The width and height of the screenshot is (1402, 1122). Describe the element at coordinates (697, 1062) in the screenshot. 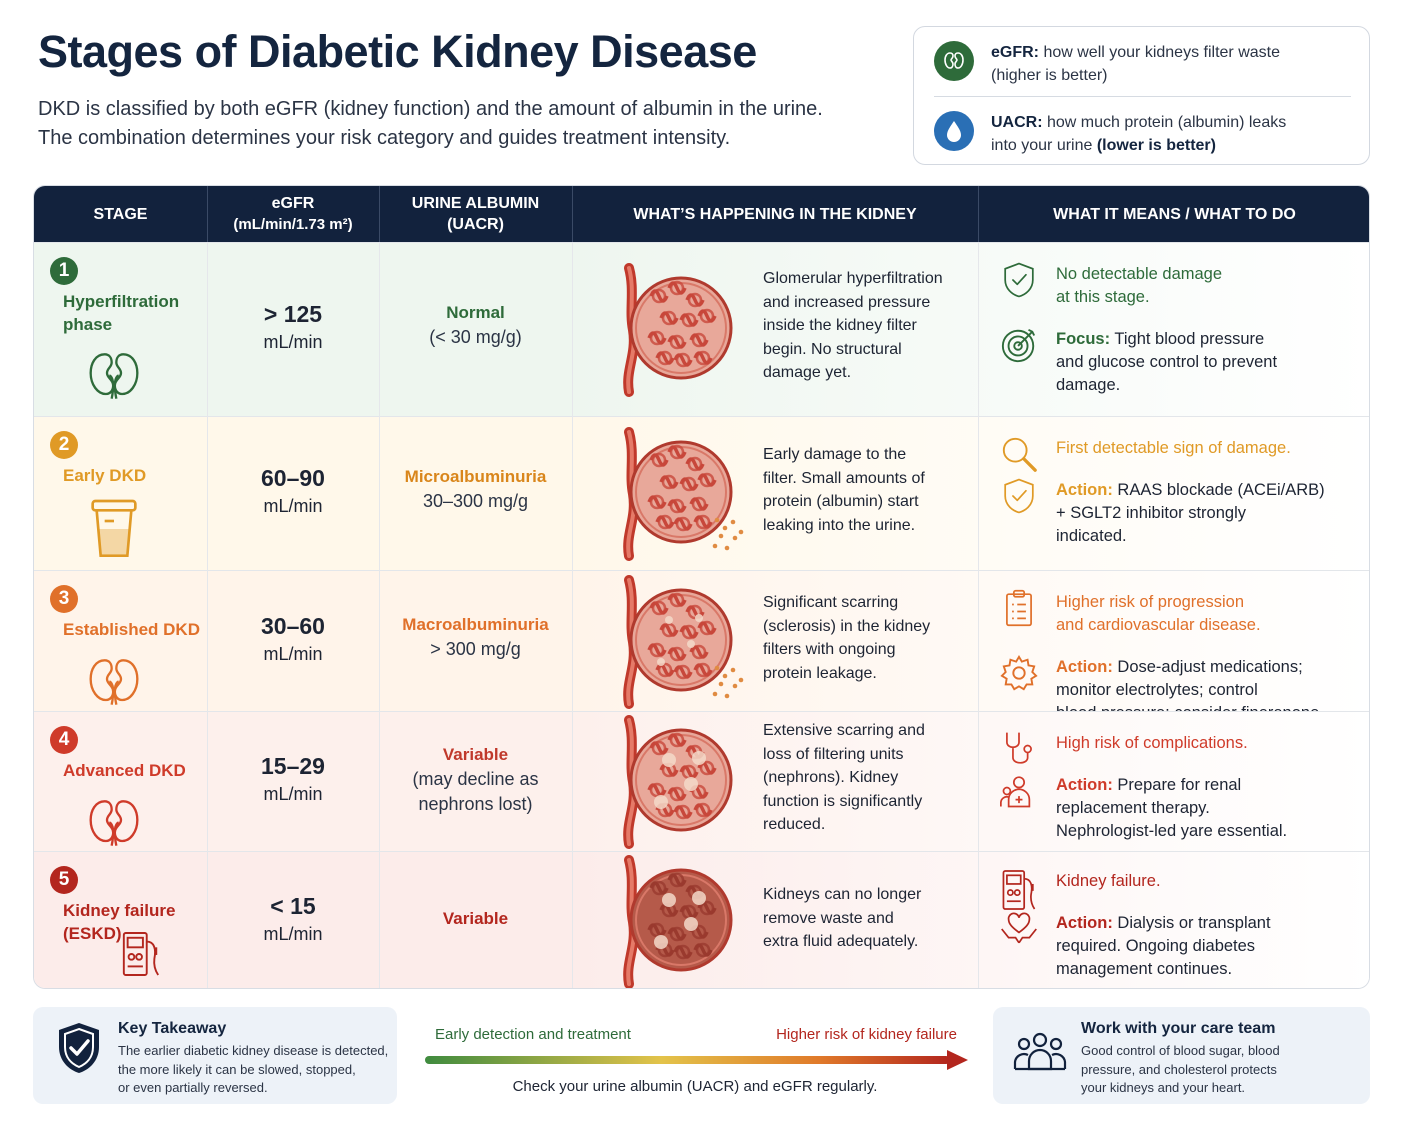

I see `gradient-arrow` at that location.